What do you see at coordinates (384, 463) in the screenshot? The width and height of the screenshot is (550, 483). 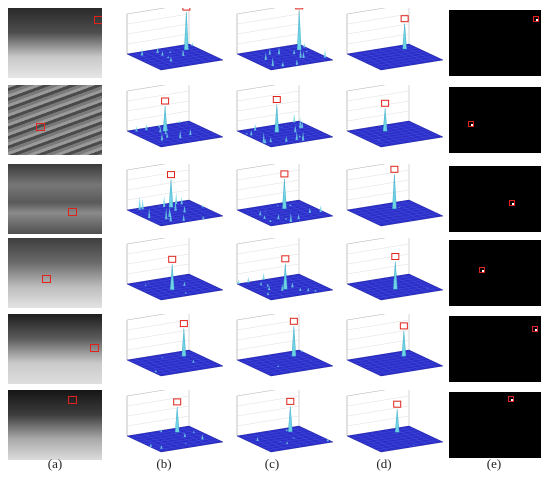 I see `caption-d: (d)` at bounding box center [384, 463].